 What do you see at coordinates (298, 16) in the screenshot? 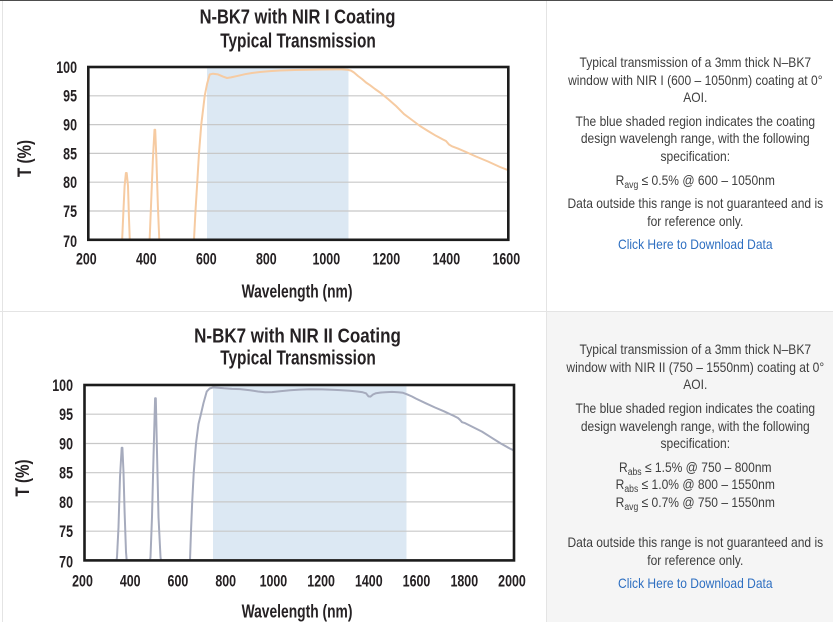
I see `svg-text: N-BK7 with NIR I Coating` at bounding box center [298, 16].